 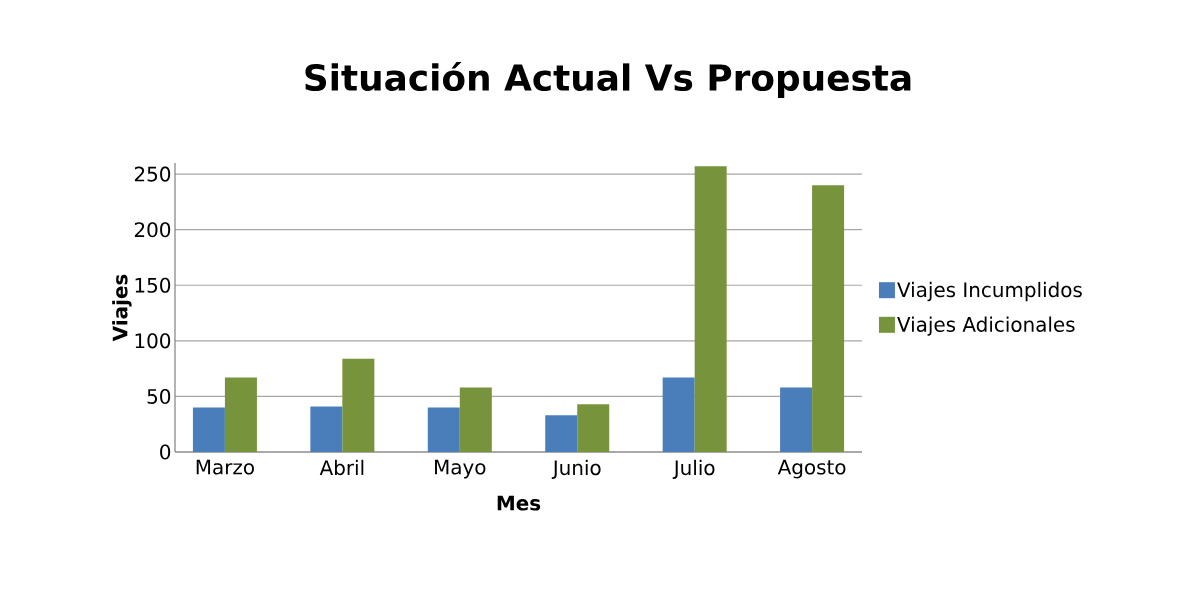 I want to click on x-tick-label: Agosto, so click(x=811, y=469).